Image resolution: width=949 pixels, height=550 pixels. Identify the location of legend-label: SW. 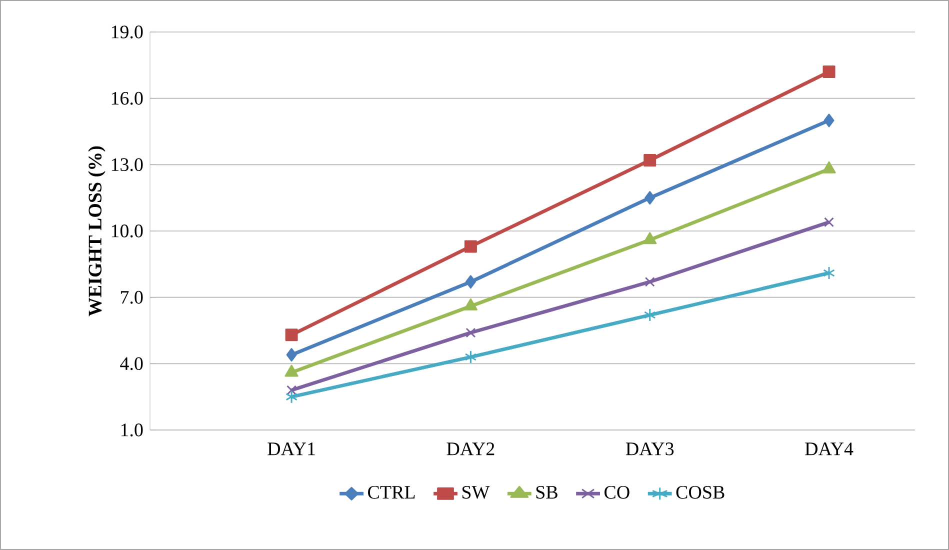
(476, 492).